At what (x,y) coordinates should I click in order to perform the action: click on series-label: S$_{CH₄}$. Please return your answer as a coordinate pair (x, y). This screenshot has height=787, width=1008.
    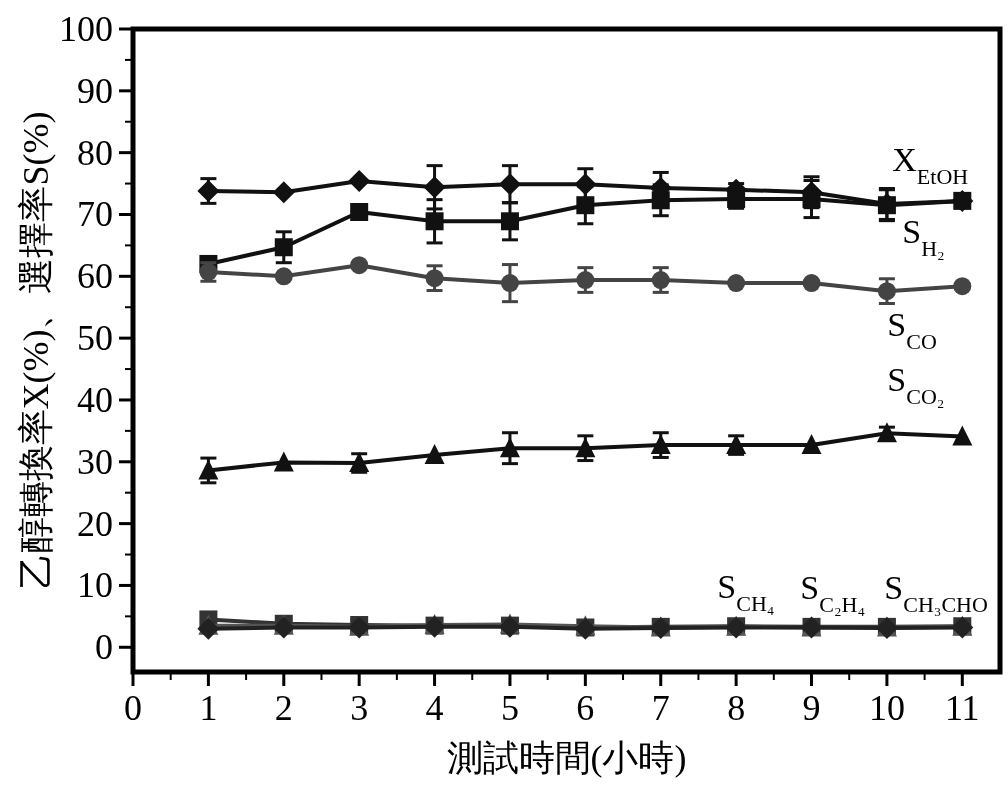
    Looking at the image, I should click on (746, 592).